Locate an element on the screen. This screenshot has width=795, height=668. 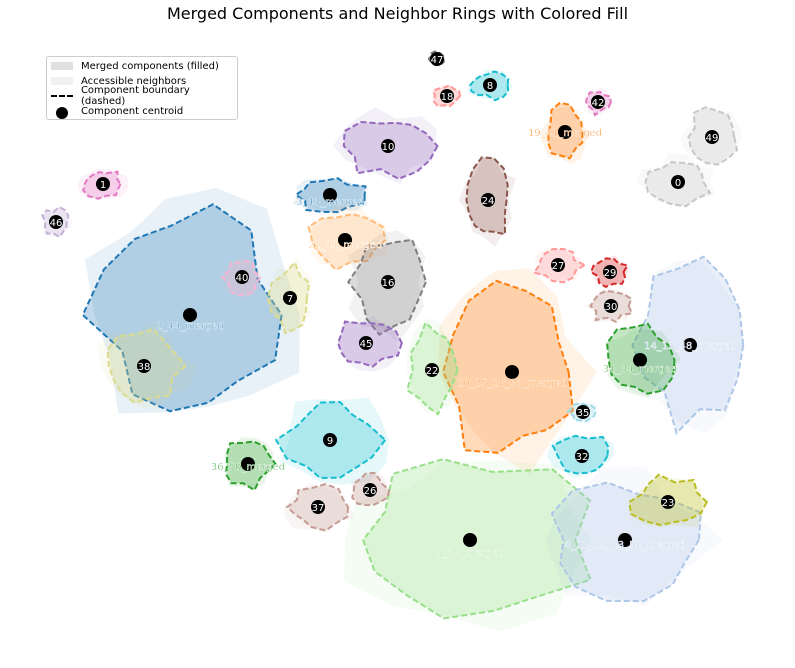
component-label-18: 18 is located at coordinates (447, 97).